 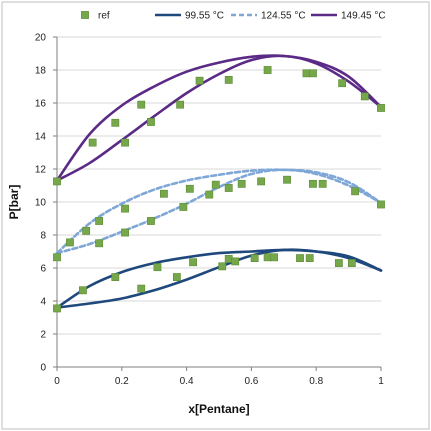 I want to click on y-tick-label: 6, so click(x=43, y=269).